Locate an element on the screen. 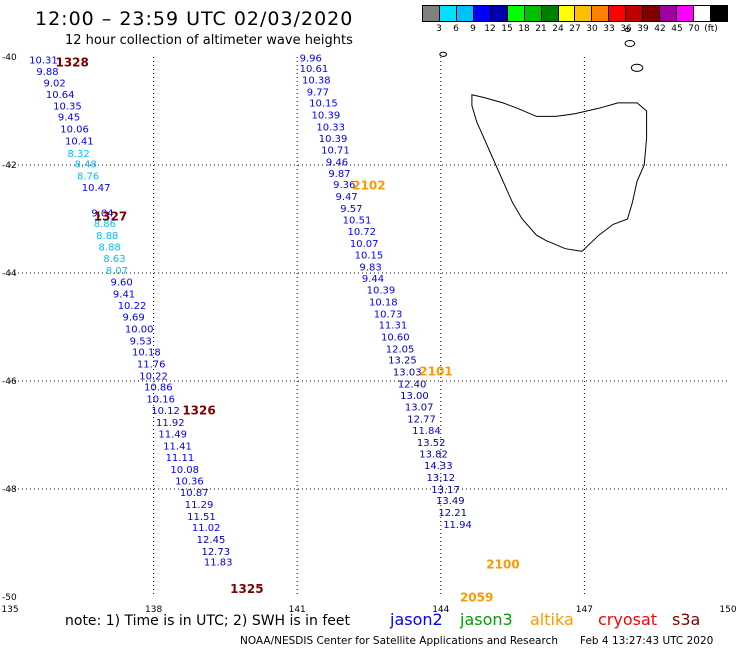 The width and height of the screenshot is (740, 650). legend-label: 70 is located at coordinates (694, 29).